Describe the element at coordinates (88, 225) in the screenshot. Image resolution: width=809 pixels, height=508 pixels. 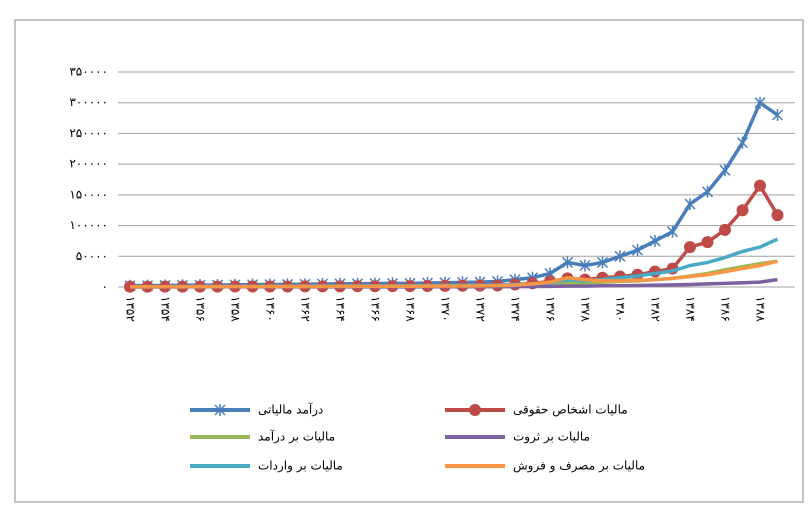
I see `y-tick-label: ۱۰۰۰۰۰` at that location.